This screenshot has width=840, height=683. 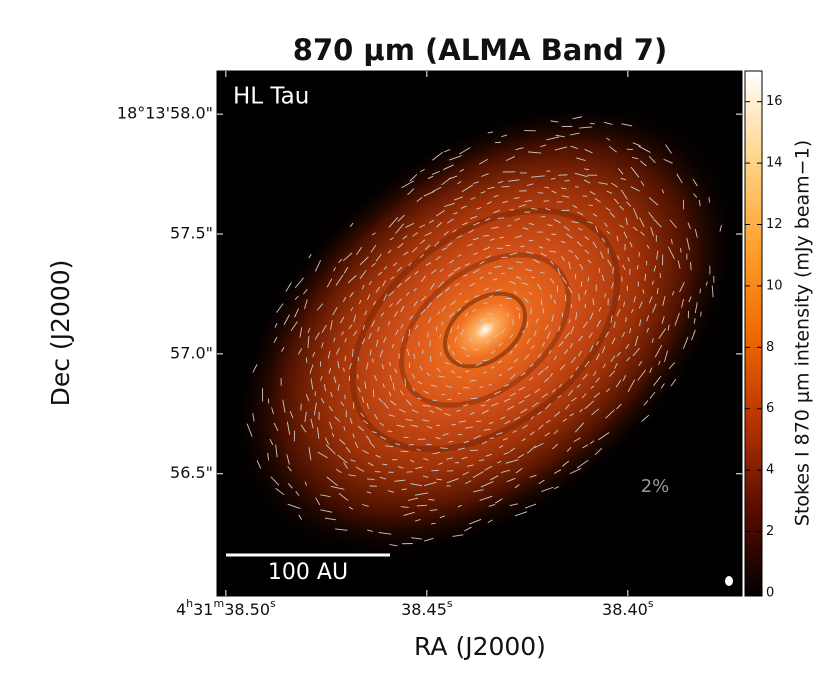 What do you see at coordinates (628, 608) in the screenshot?
I see `x-tick-label: 38.40s` at bounding box center [628, 608].